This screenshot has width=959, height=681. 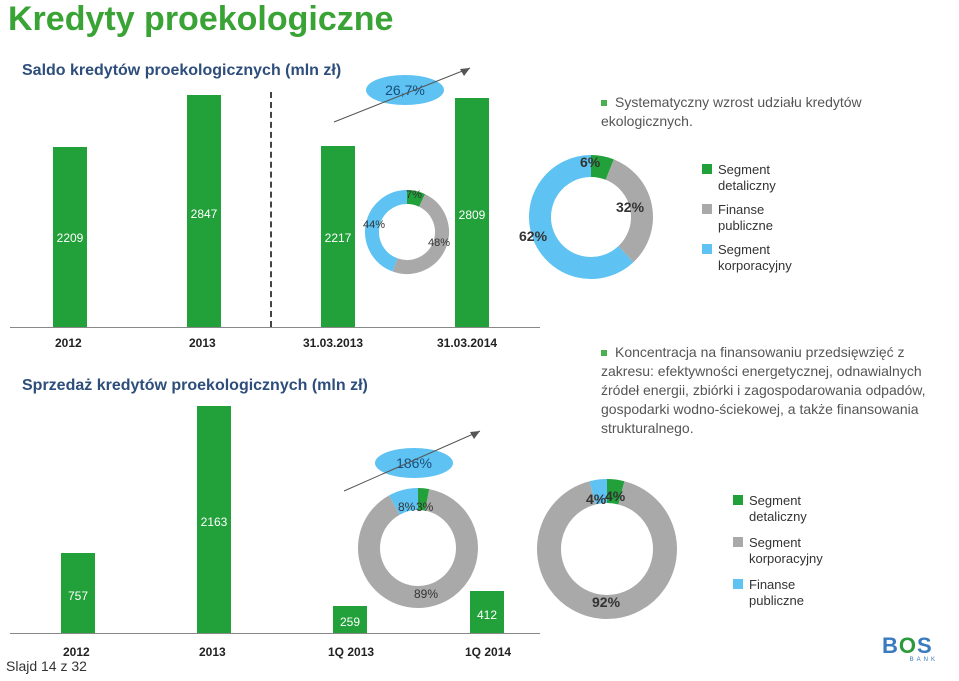 I want to click on bar-1q2014-bottom: 412, so click(x=487, y=612).